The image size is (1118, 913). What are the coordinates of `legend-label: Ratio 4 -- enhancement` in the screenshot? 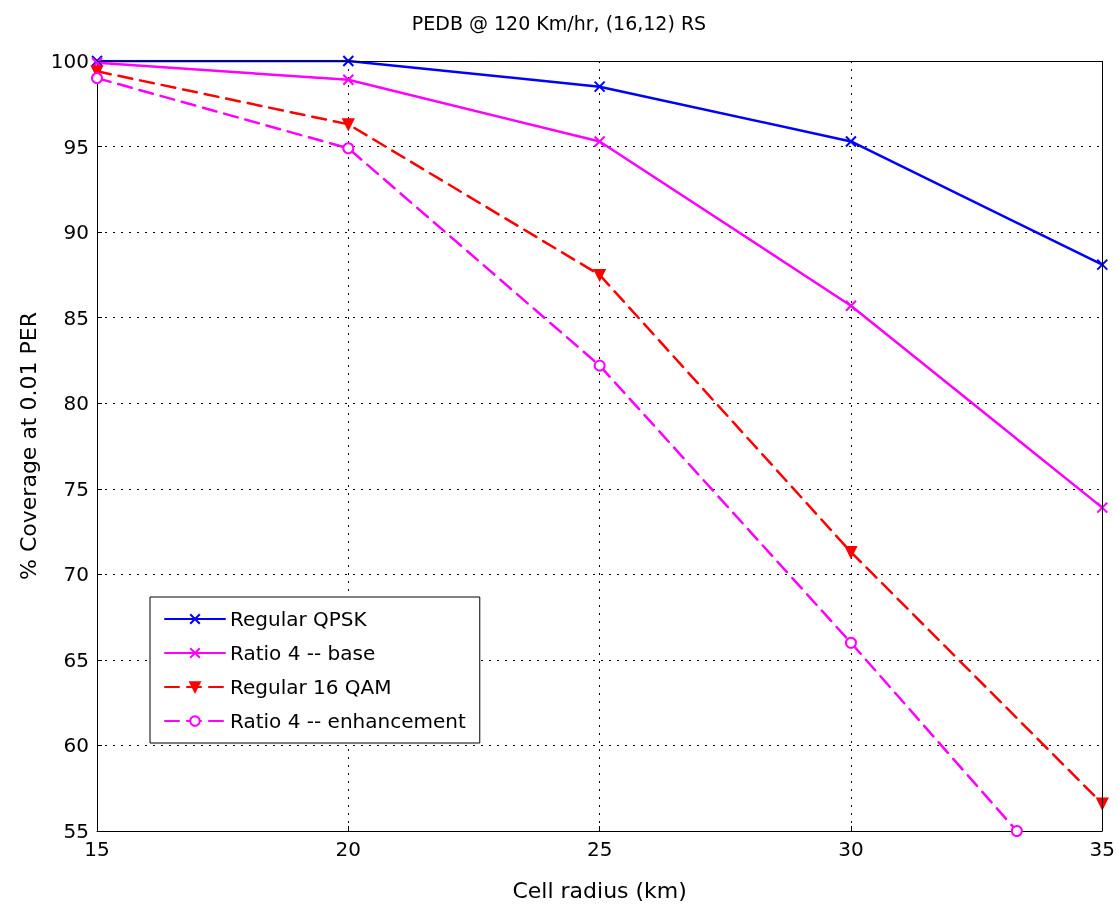 It's located at (348, 721).